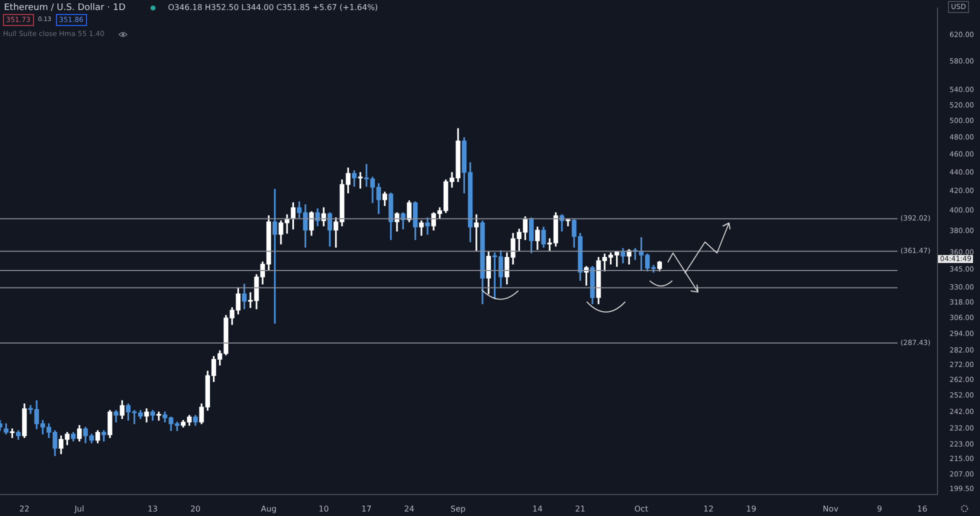 The image size is (980, 516). I want to click on x-tick-label: 19, so click(751, 509).